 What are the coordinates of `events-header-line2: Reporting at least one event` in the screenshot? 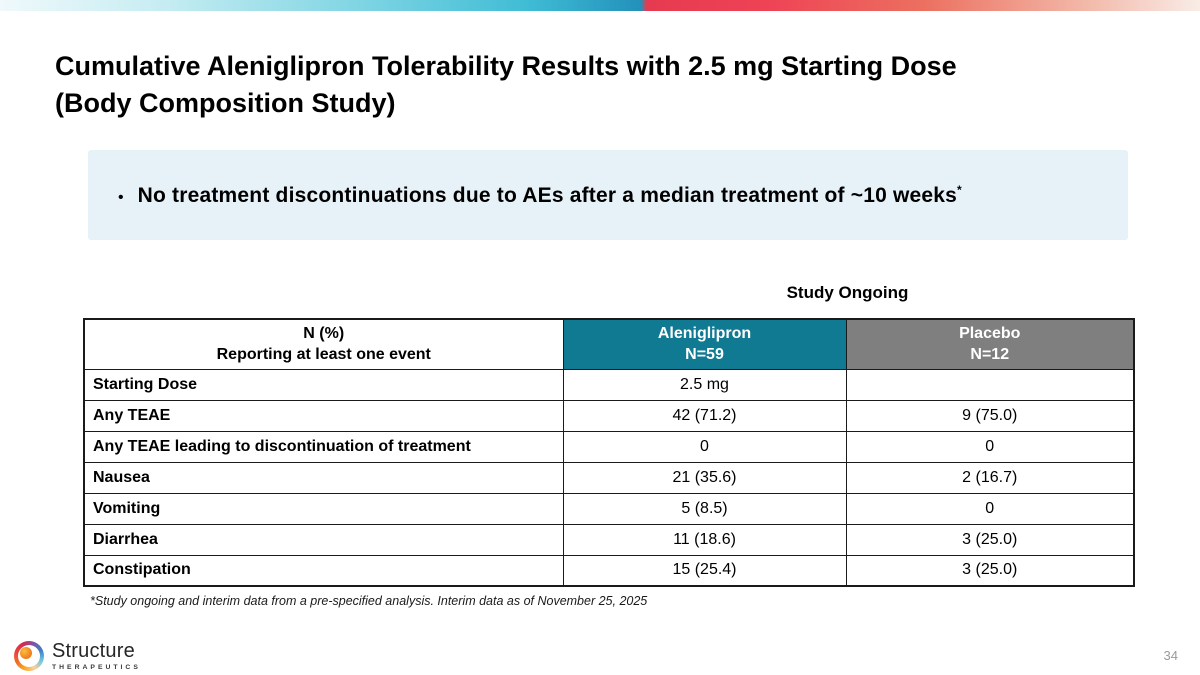 It's located at (323, 355).